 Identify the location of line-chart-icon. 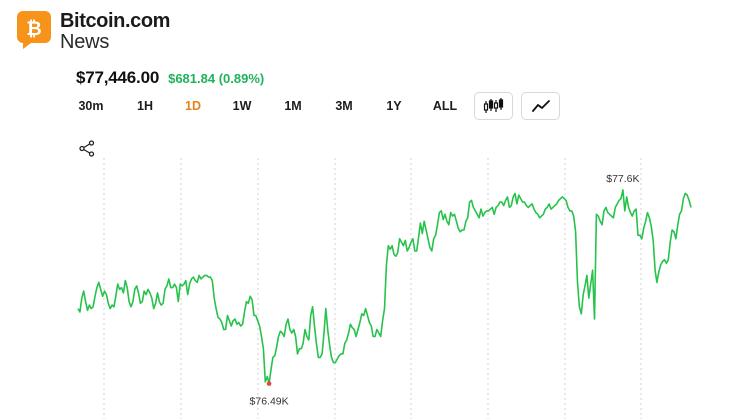
(540, 106).